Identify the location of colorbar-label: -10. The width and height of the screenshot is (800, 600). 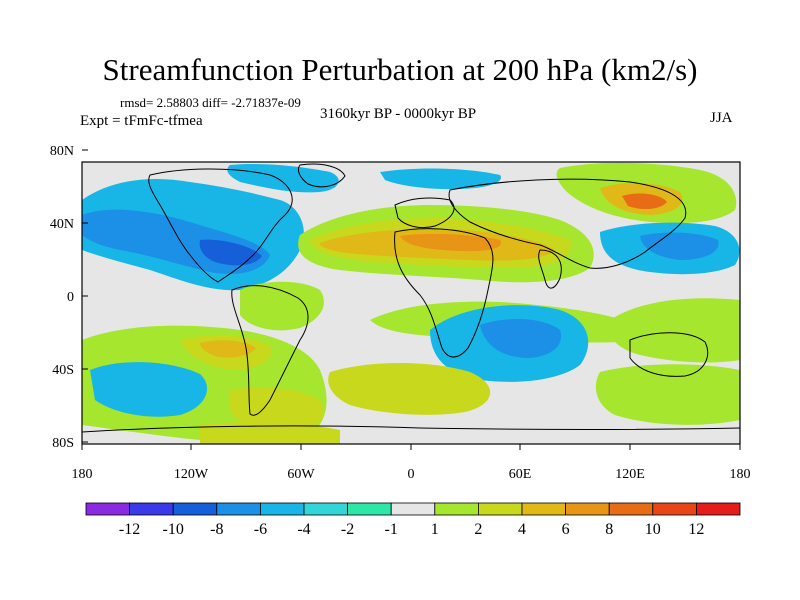
(173, 529).